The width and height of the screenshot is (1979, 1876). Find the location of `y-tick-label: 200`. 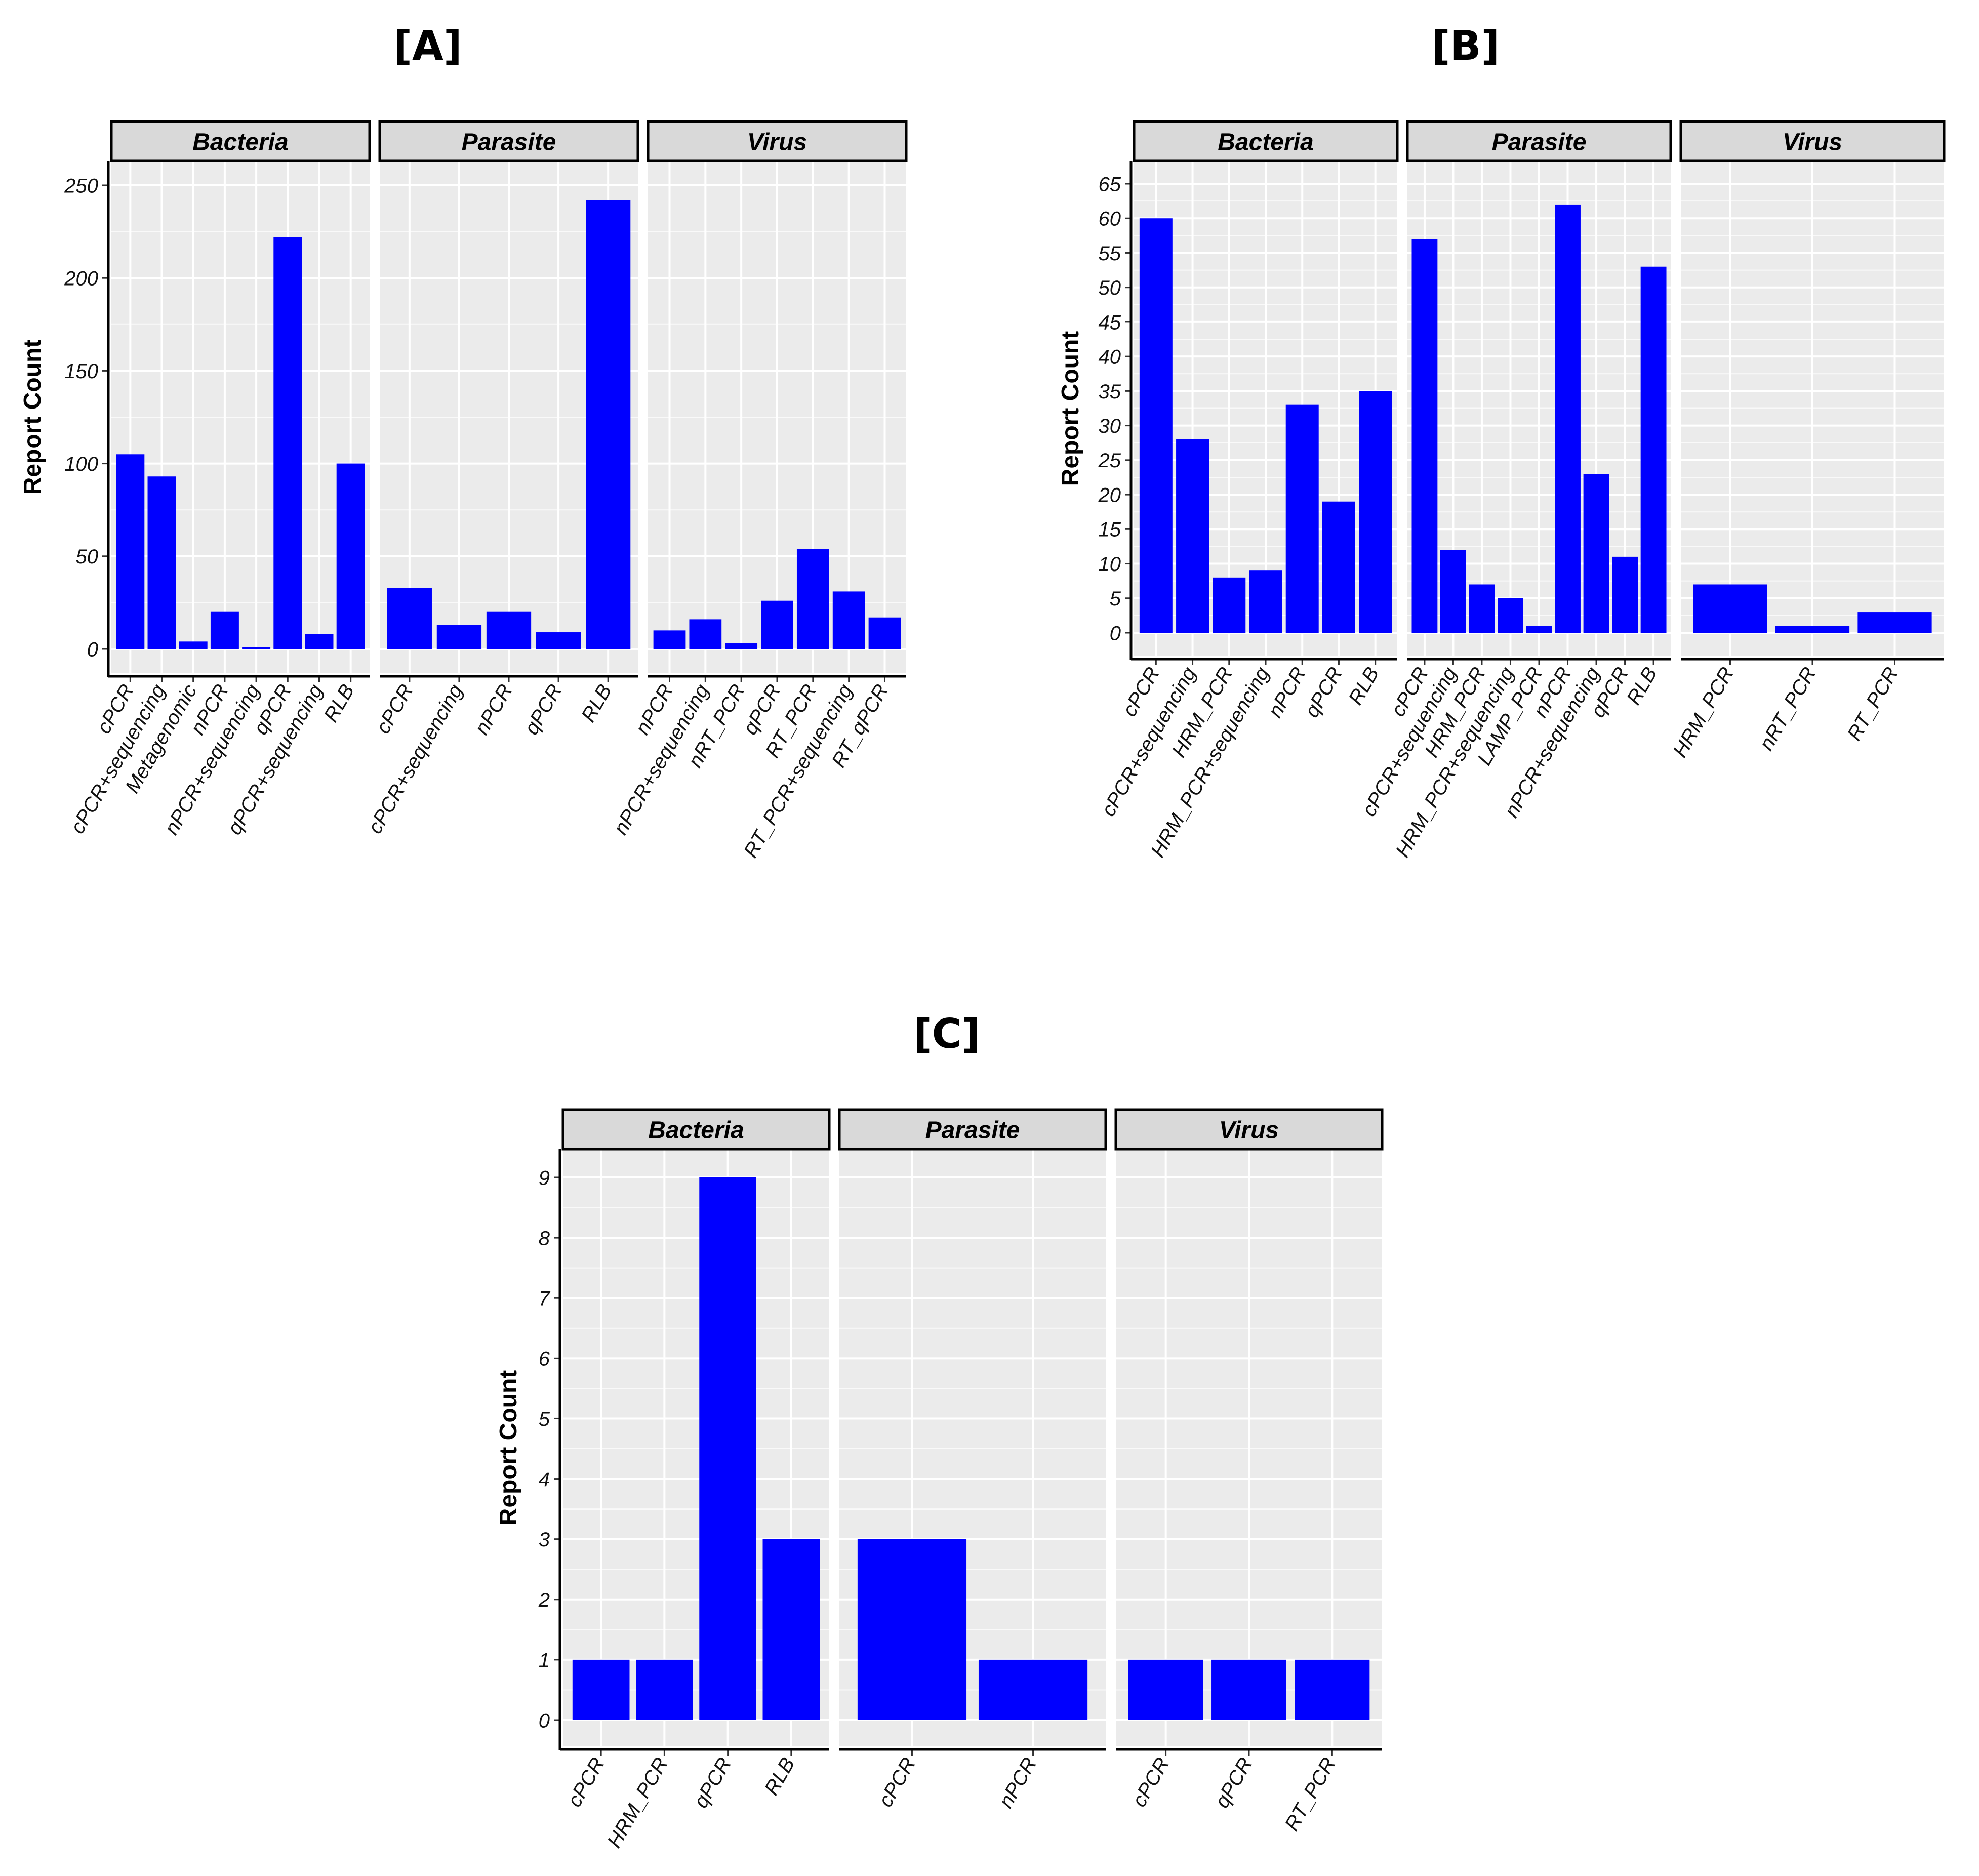

y-tick-label: 200 is located at coordinates (81, 279).